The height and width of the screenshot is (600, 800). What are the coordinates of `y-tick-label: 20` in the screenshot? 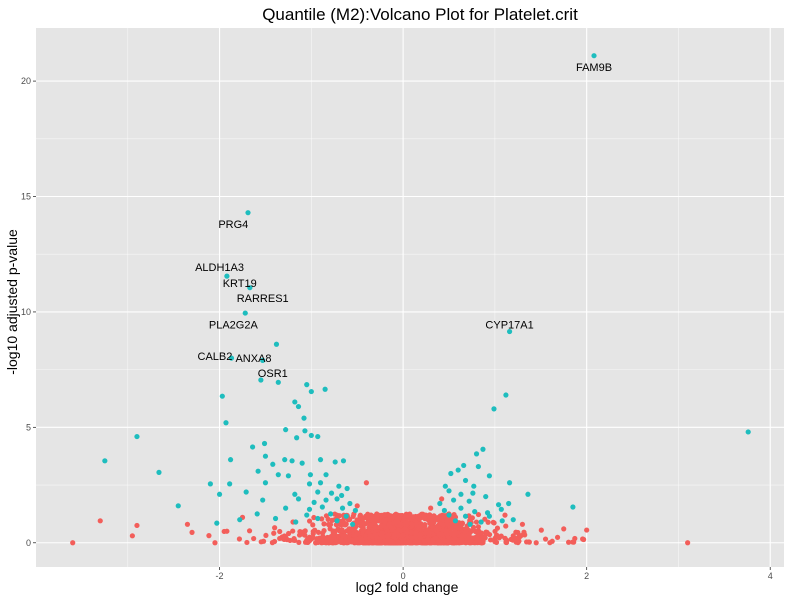 It's located at (26, 81).